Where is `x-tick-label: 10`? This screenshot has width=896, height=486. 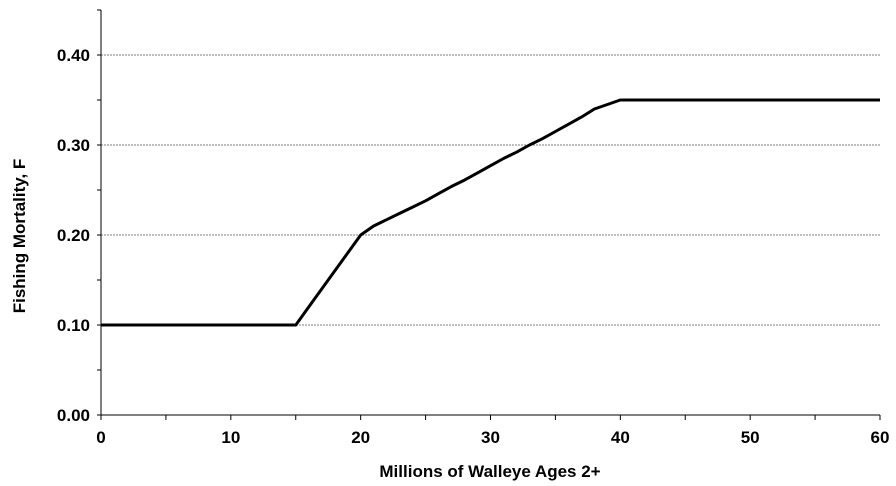 x-tick-label: 10 is located at coordinates (230, 437).